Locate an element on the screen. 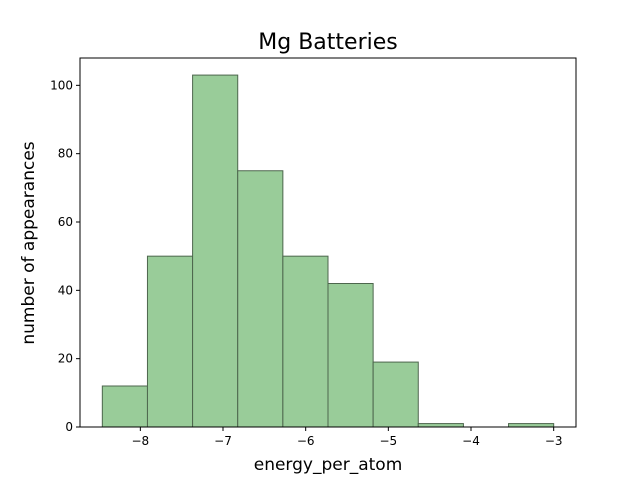 Image resolution: width=640 pixels, height=480 pixels. y-tick-label: 80 is located at coordinates (65, 154).